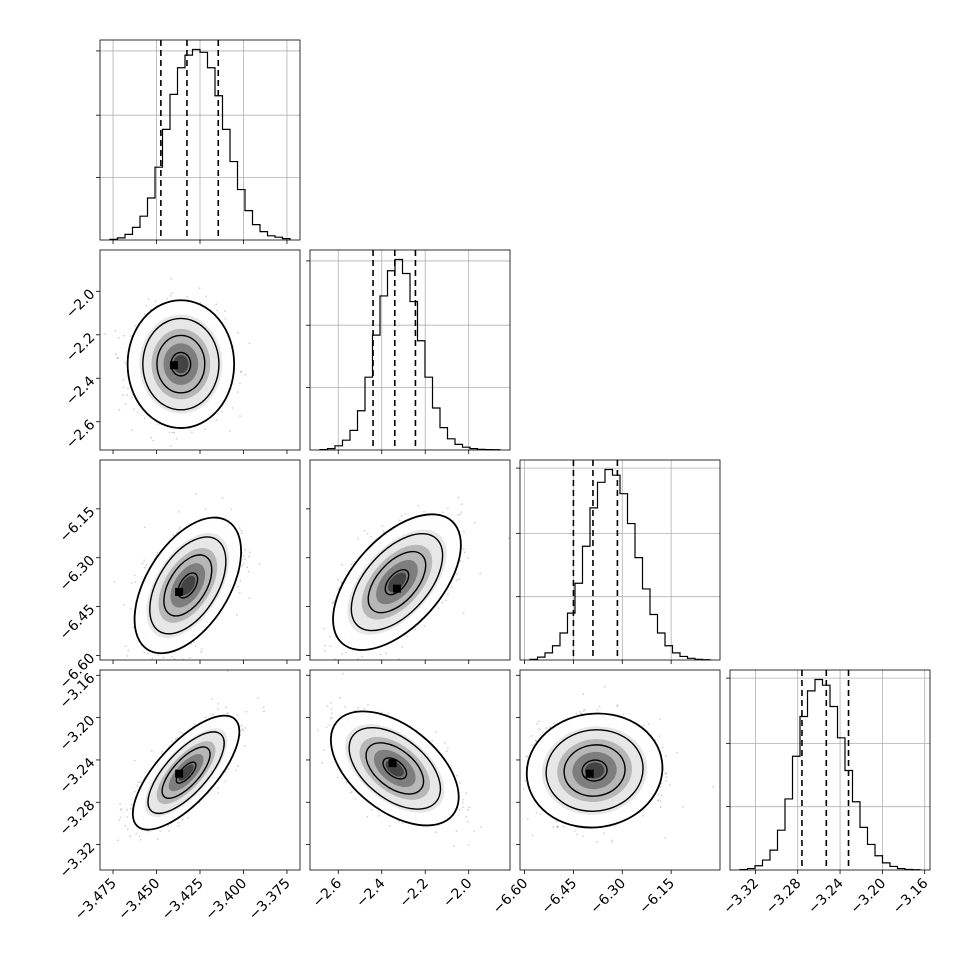  Describe the element at coordinates (78, 525) in the screenshot. I see `y-tick-label-2-3: −6.15` at that location.